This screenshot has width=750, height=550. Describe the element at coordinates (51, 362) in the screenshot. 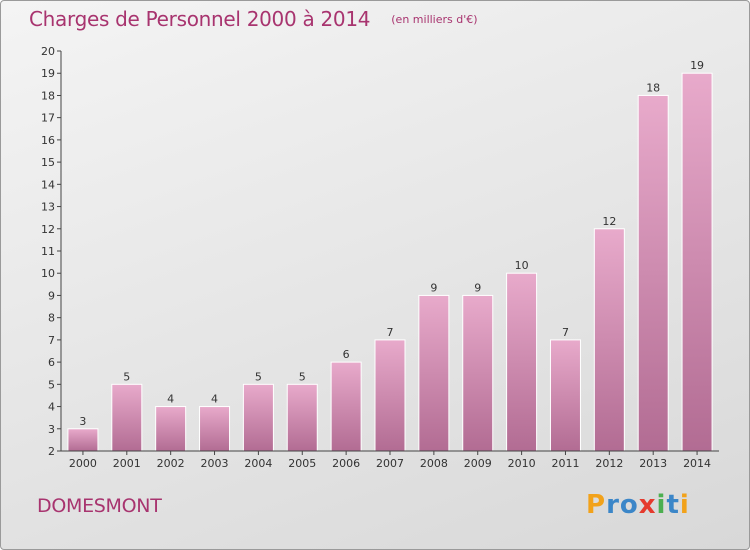

I see `y-tick-label: 6` at that location.